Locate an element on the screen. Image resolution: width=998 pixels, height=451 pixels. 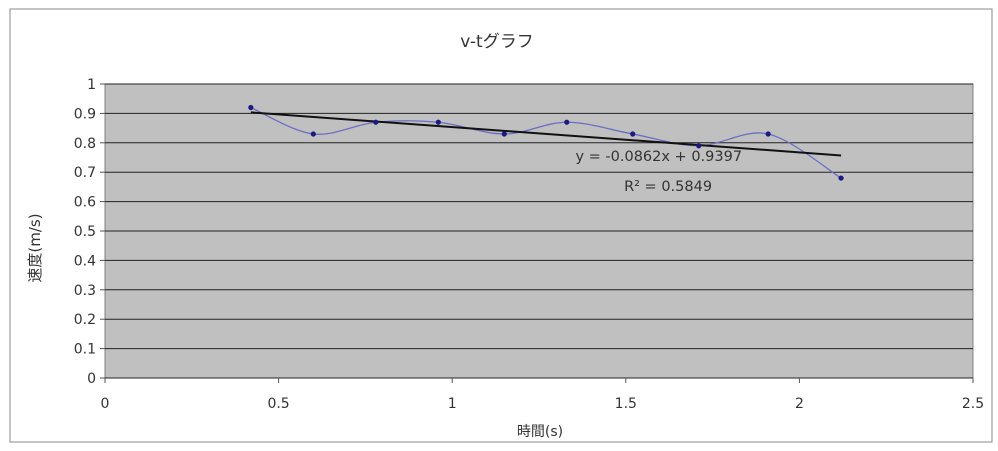
y-tick-label: 0.6 is located at coordinates (85, 203).